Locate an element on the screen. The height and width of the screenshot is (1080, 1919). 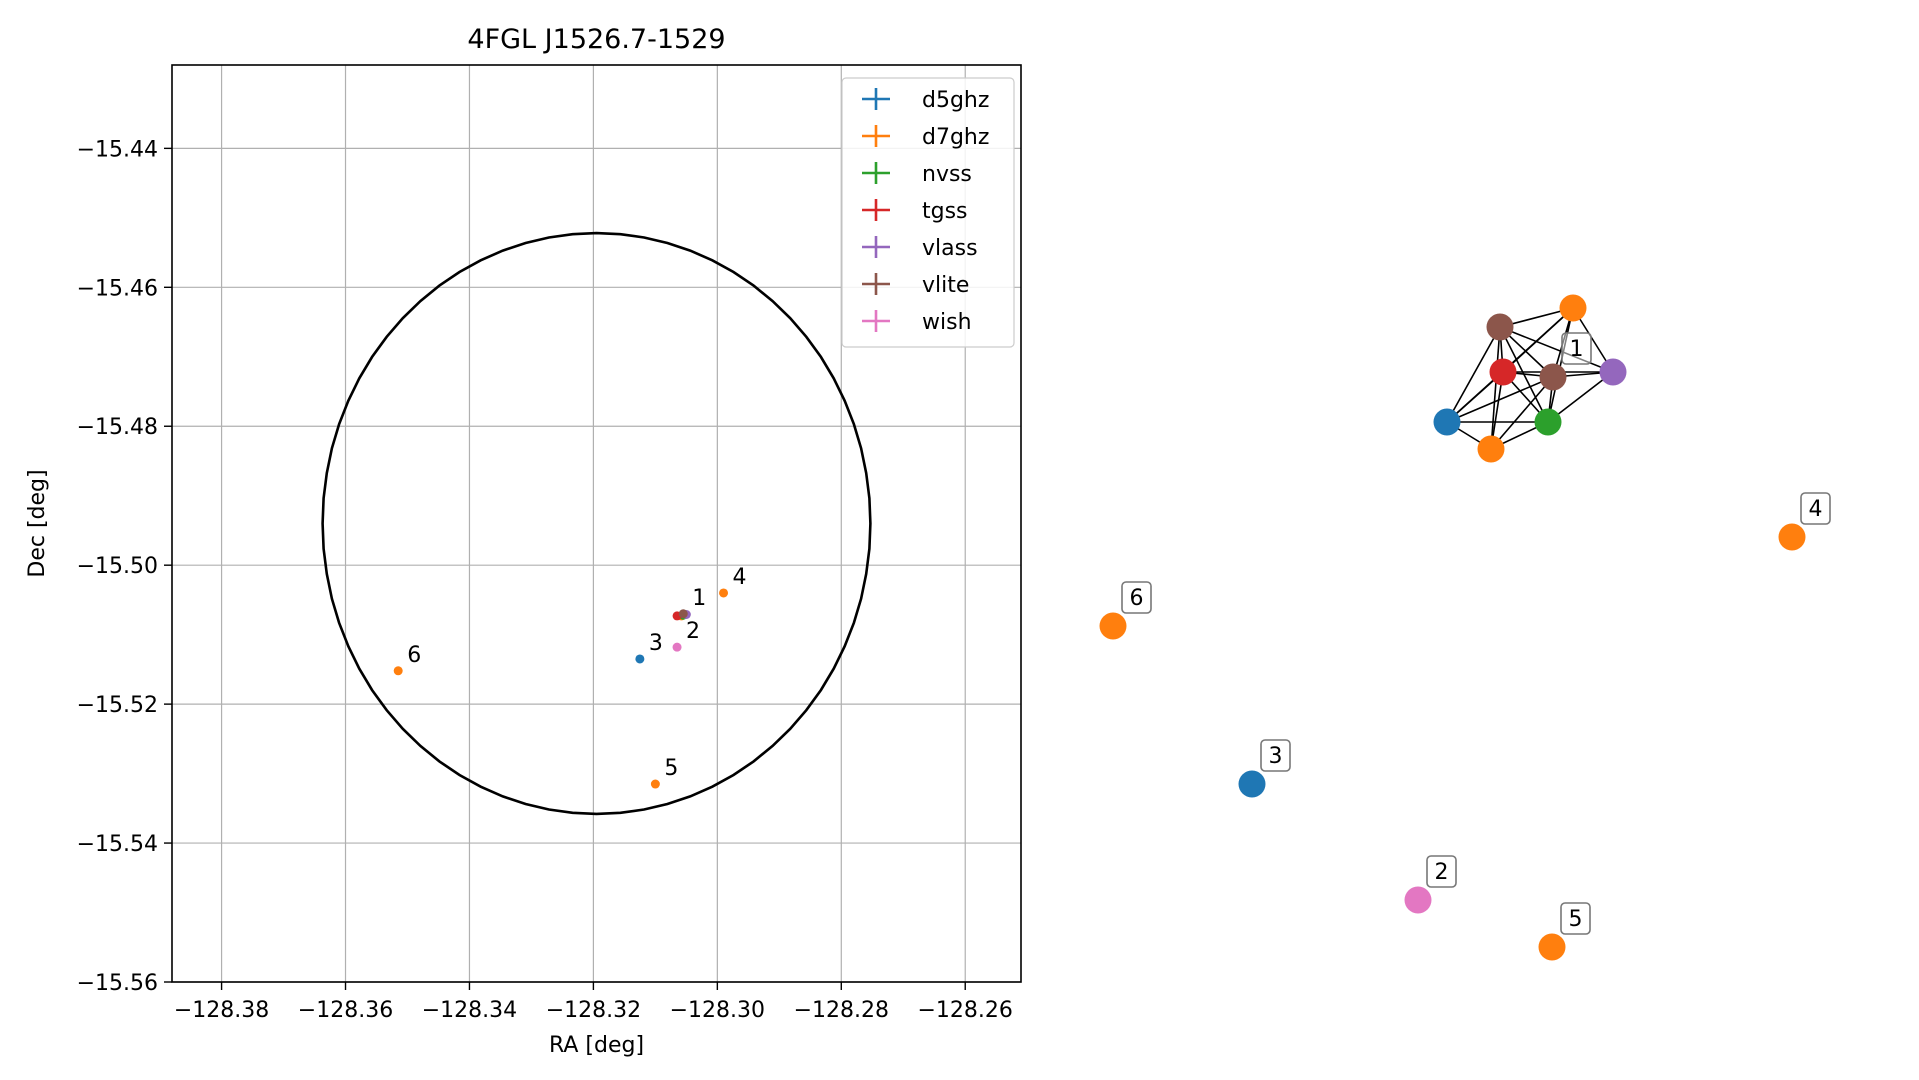
y-tick-label: −15.48 is located at coordinates (117, 427).